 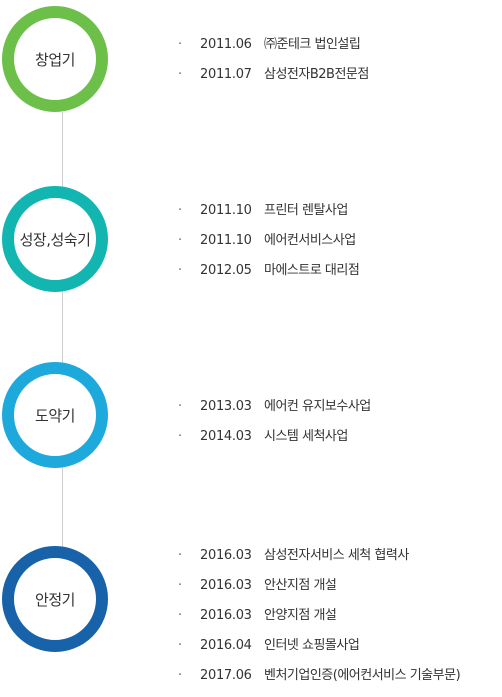 I want to click on stage-circle-leap: 도약기, so click(x=55, y=415).